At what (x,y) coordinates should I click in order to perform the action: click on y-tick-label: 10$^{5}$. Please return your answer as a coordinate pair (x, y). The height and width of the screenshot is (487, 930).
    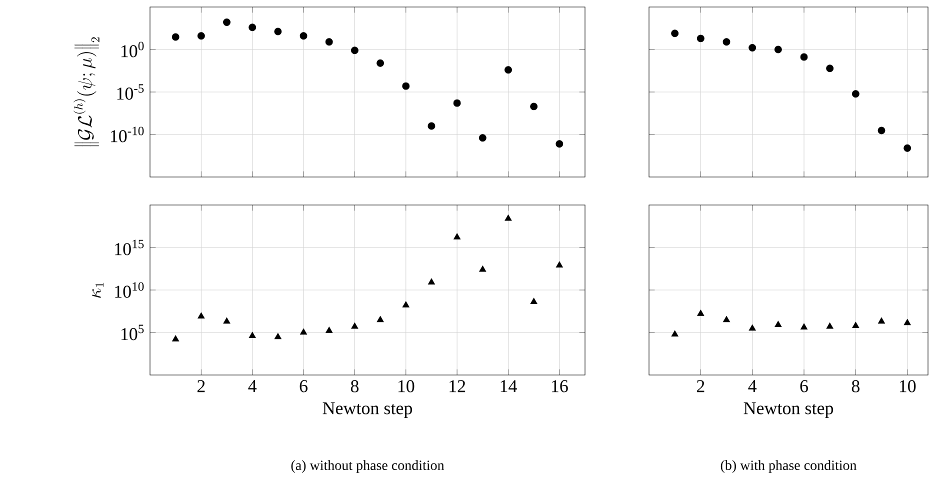
    Looking at the image, I should click on (132, 332).